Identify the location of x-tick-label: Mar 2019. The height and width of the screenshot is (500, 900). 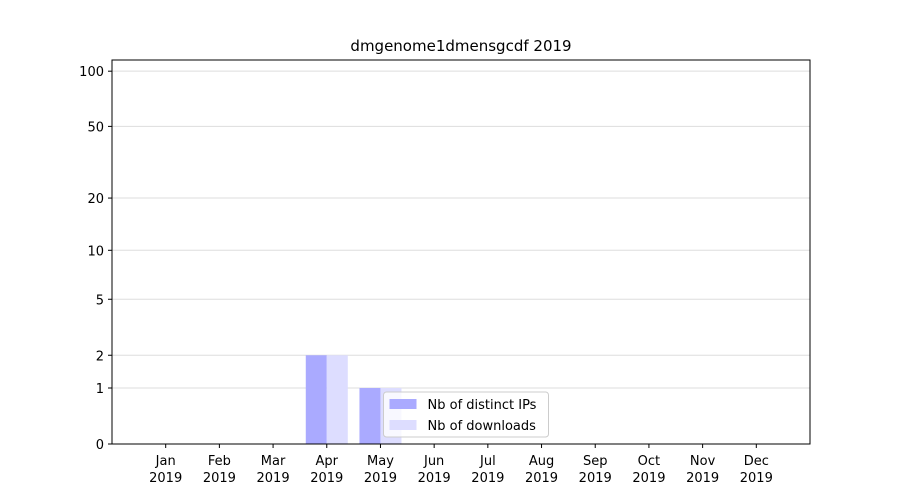
(273, 470).